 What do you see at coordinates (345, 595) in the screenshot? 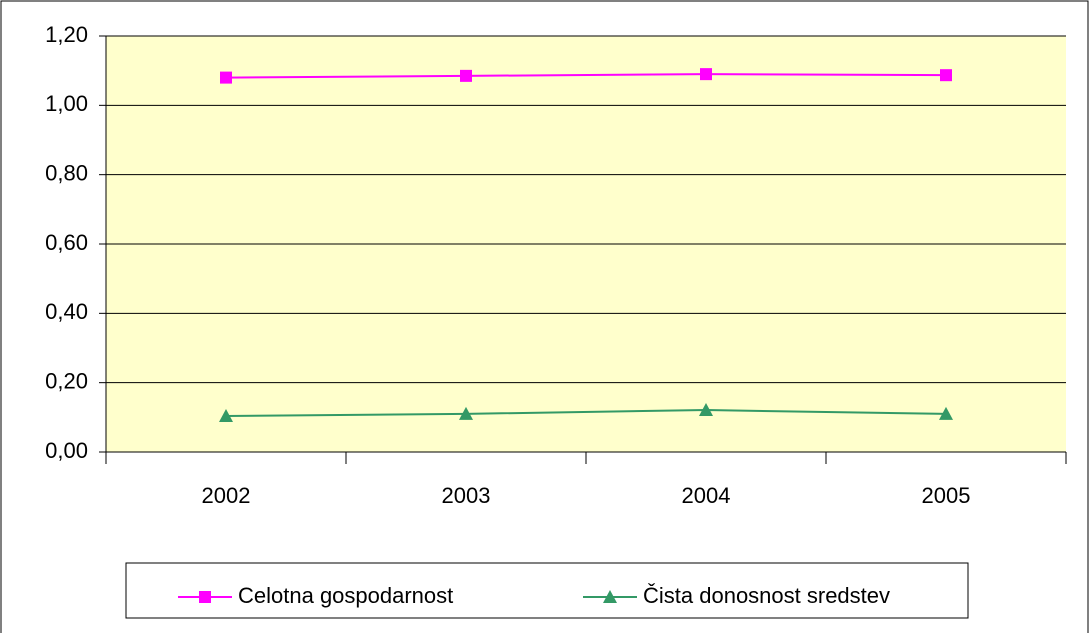
I see `legend-label: Celotna gospodarnost` at bounding box center [345, 595].